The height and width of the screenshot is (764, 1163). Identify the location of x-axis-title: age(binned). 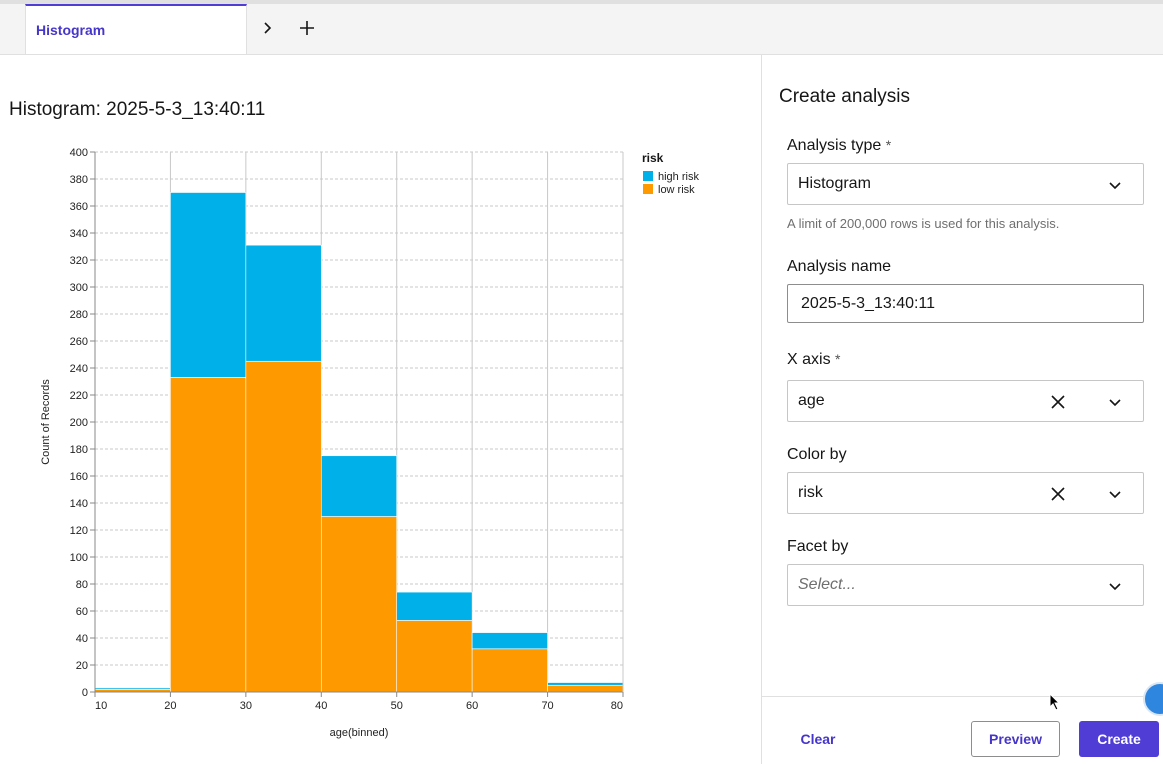
(359, 733).